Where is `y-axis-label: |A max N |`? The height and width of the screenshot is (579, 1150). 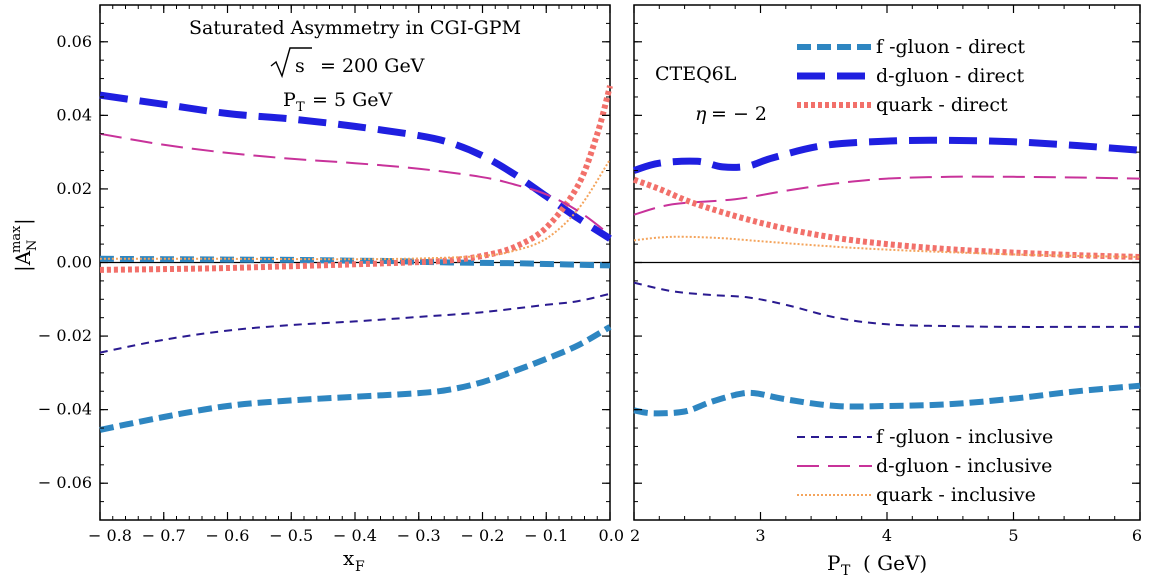
y-axis-label: |A max N | is located at coordinates (24, 245).